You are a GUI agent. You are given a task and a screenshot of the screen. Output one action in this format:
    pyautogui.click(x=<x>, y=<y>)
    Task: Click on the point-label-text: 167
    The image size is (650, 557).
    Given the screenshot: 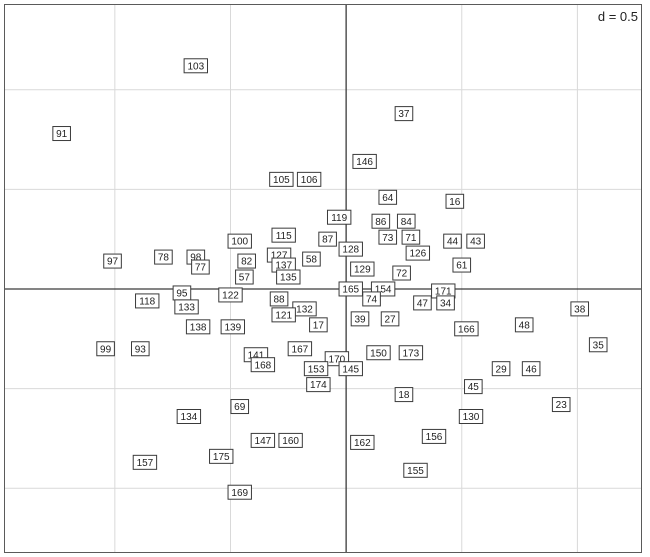 What is the action you would take?
    pyautogui.click(x=300, y=349)
    